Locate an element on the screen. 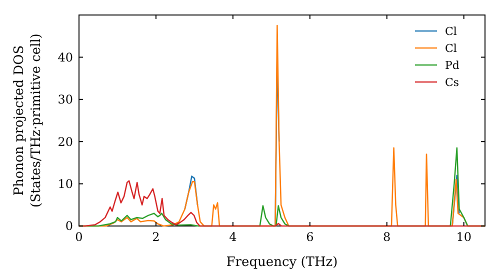  y-tick-label: 0 is located at coordinates (69, 226).